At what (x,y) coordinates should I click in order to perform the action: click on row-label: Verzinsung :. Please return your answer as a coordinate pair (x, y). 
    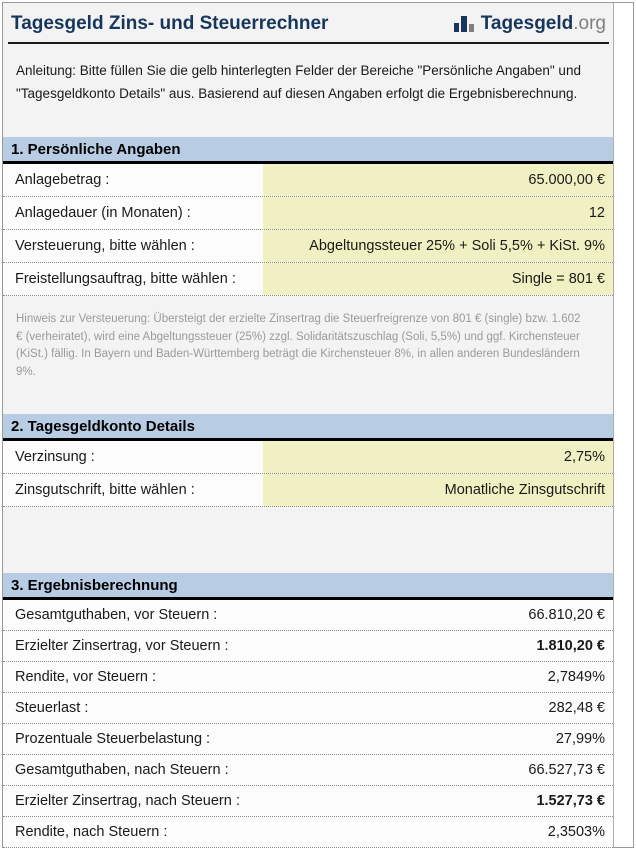
    Looking at the image, I should click on (55, 457).